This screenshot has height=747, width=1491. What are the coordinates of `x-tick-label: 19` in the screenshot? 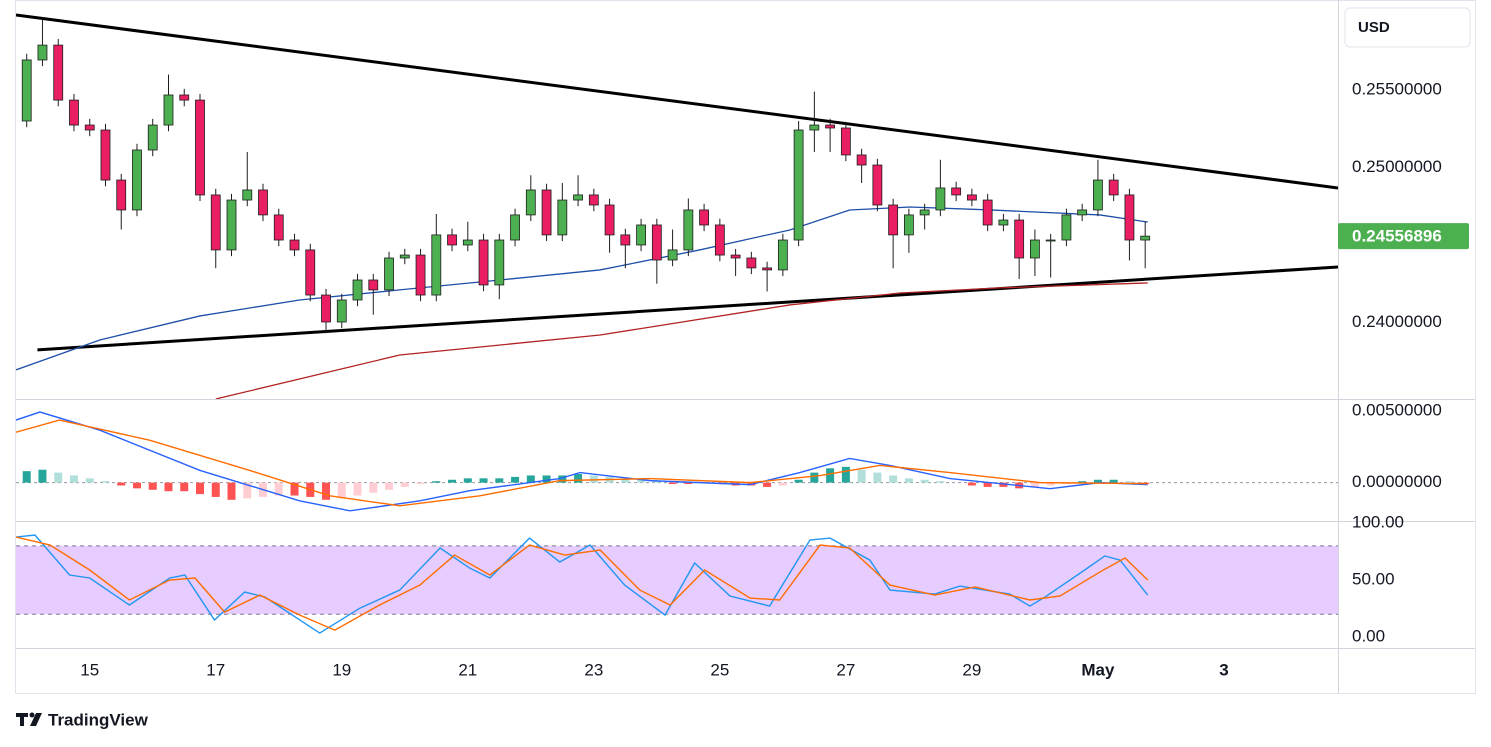 It's located at (341, 669).